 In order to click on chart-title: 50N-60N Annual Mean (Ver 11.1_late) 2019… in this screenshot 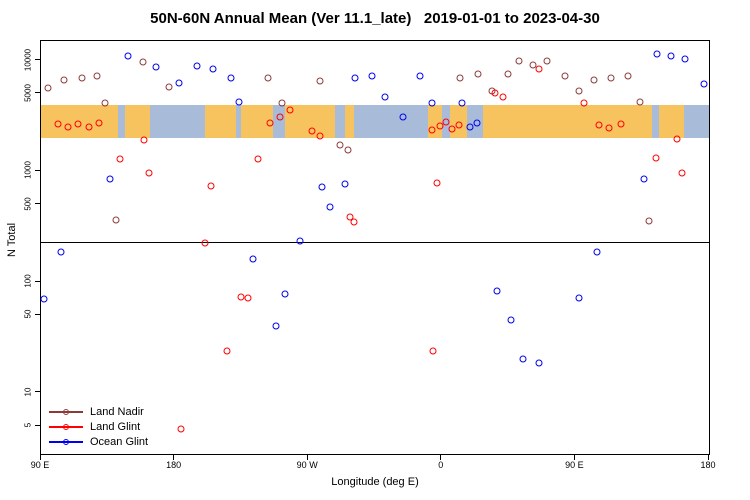, I will do `click(375, 18)`.